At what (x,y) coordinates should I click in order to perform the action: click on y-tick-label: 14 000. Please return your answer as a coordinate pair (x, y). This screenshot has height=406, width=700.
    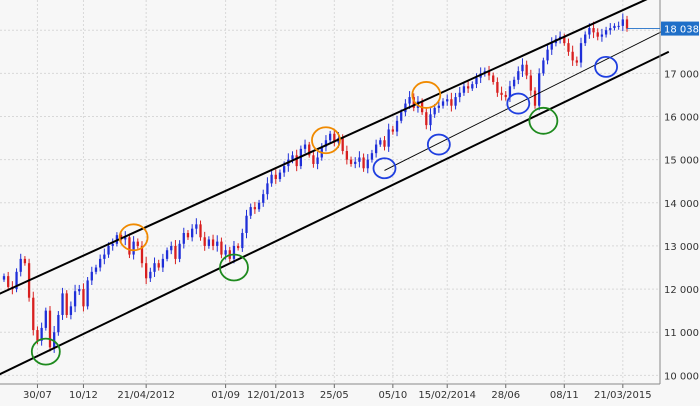
    Looking at the image, I should click on (681, 204).